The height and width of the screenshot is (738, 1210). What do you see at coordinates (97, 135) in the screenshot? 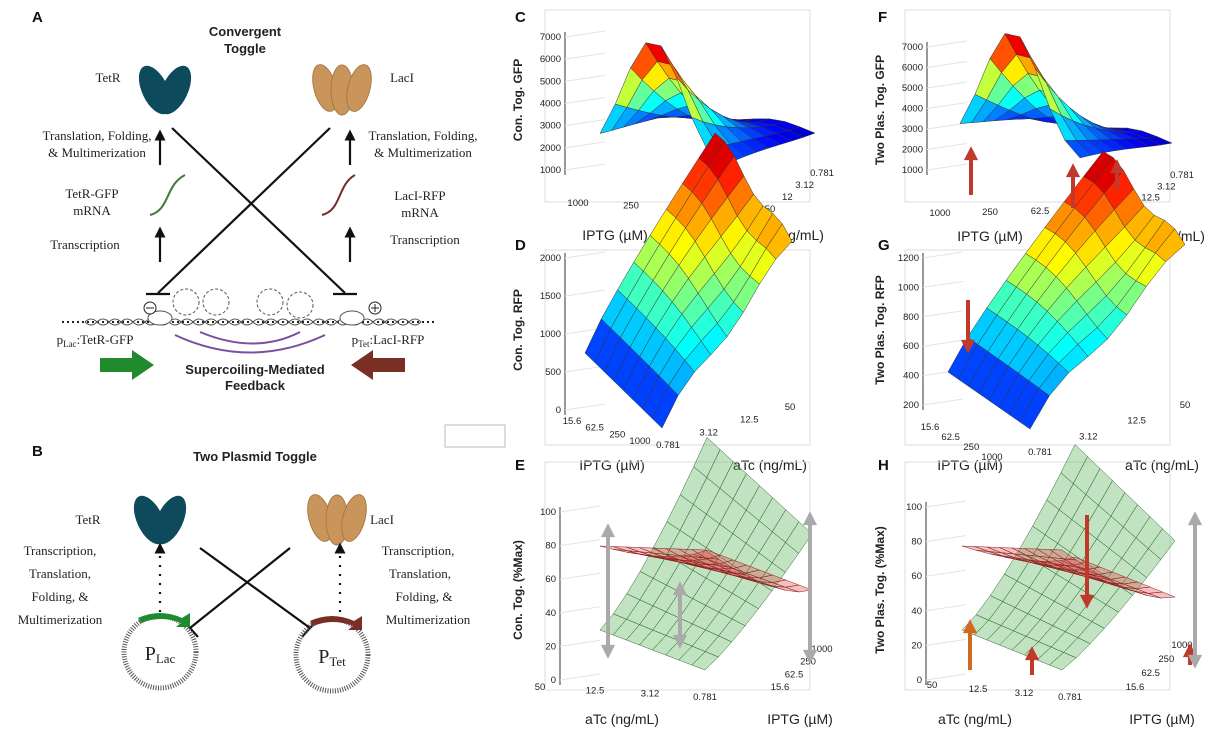
I see `process-label: Translation, Folding,` at bounding box center [97, 135].